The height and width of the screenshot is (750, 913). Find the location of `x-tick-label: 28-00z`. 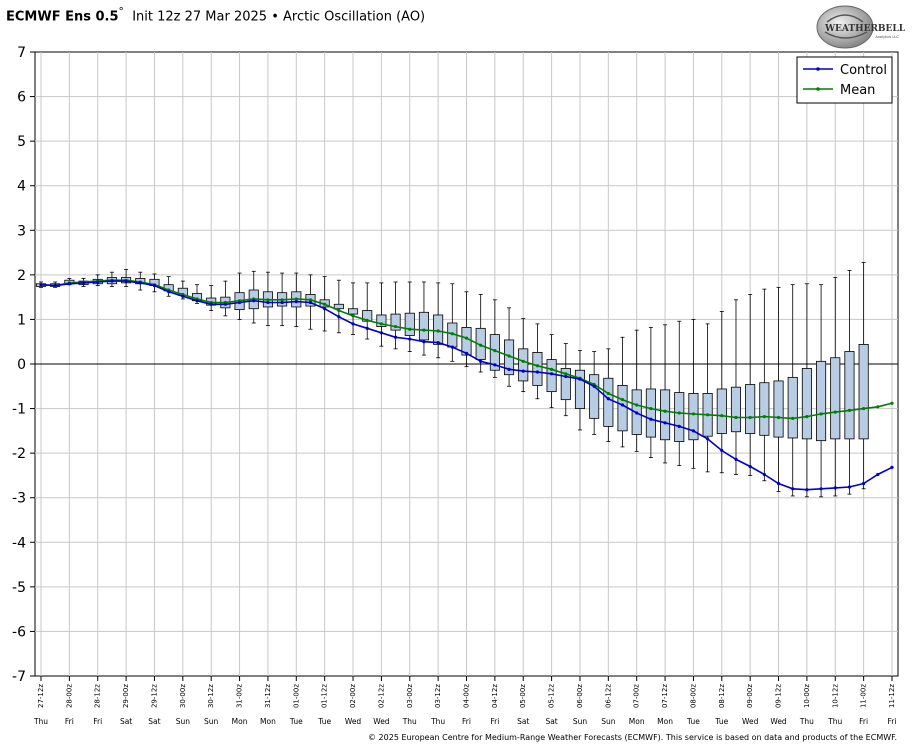

x-tick-label: 28-00z is located at coordinates (69, 696).